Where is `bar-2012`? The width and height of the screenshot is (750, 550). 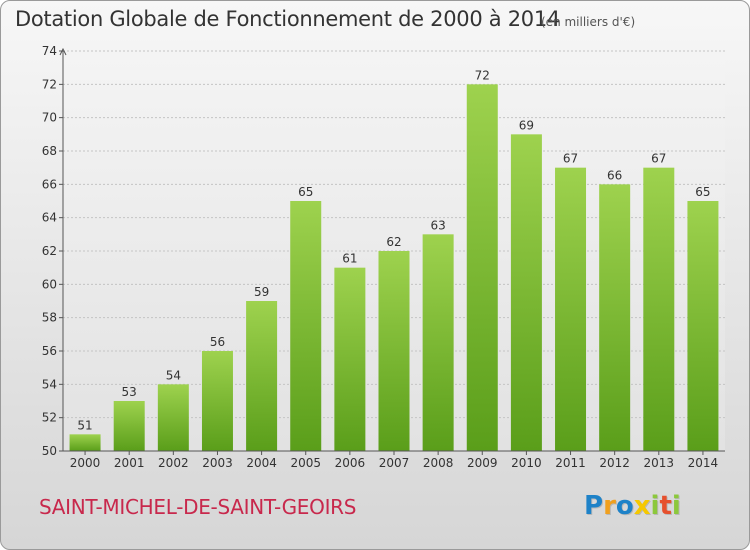 bar-2012 is located at coordinates (615, 318).